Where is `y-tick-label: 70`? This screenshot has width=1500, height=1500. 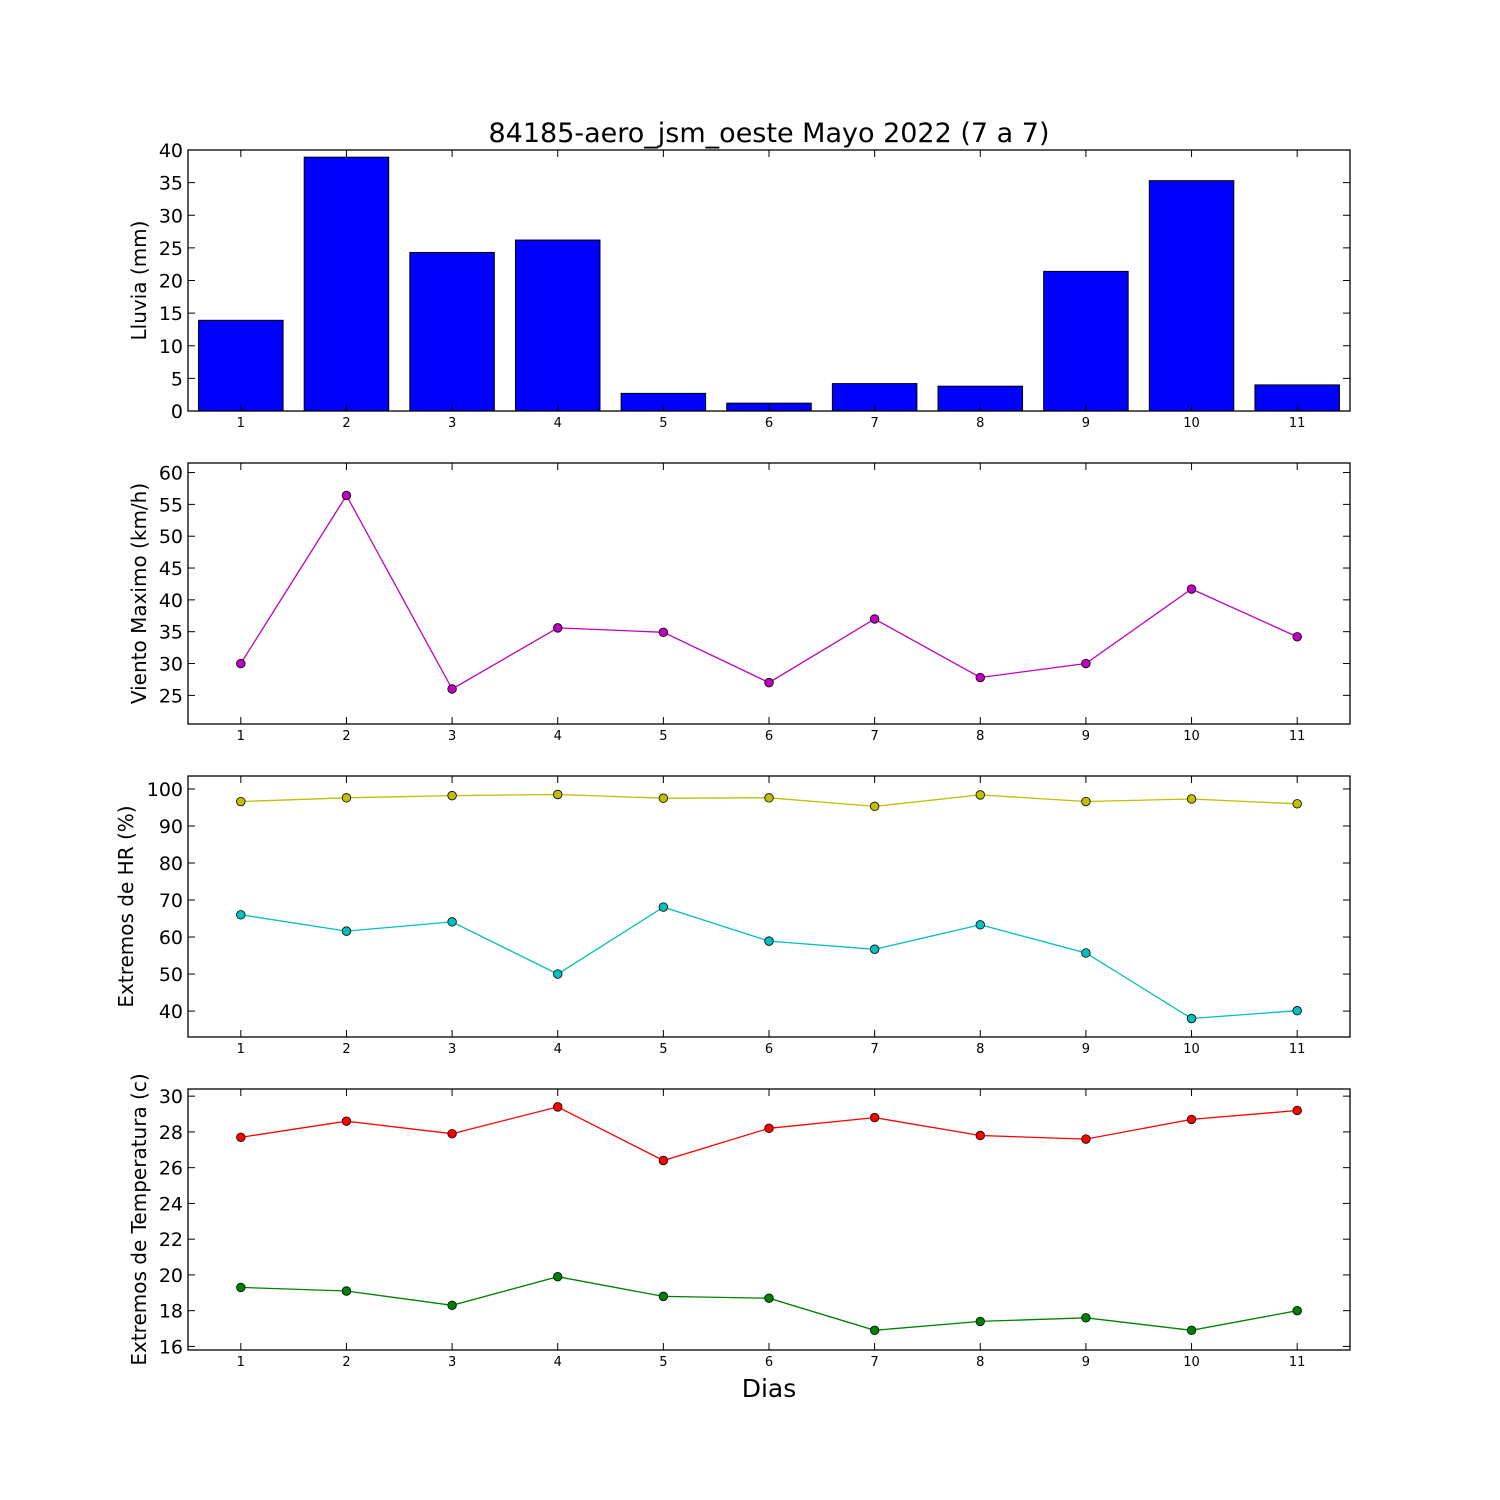
y-tick-label: 70 is located at coordinates (171, 901).